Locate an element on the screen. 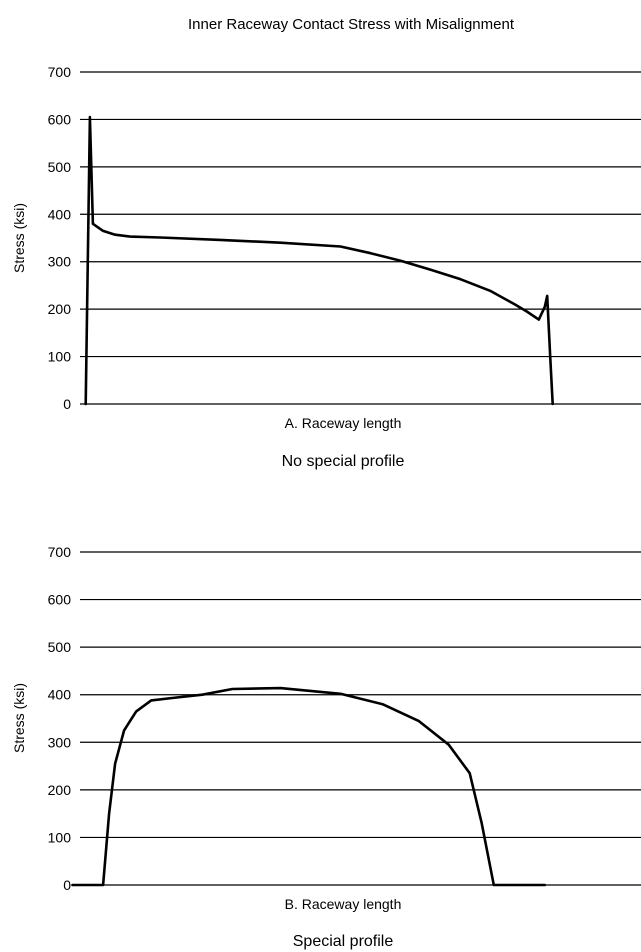 This screenshot has width=641, height=952. panel-b-title: Special profile is located at coordinates (343, 941).